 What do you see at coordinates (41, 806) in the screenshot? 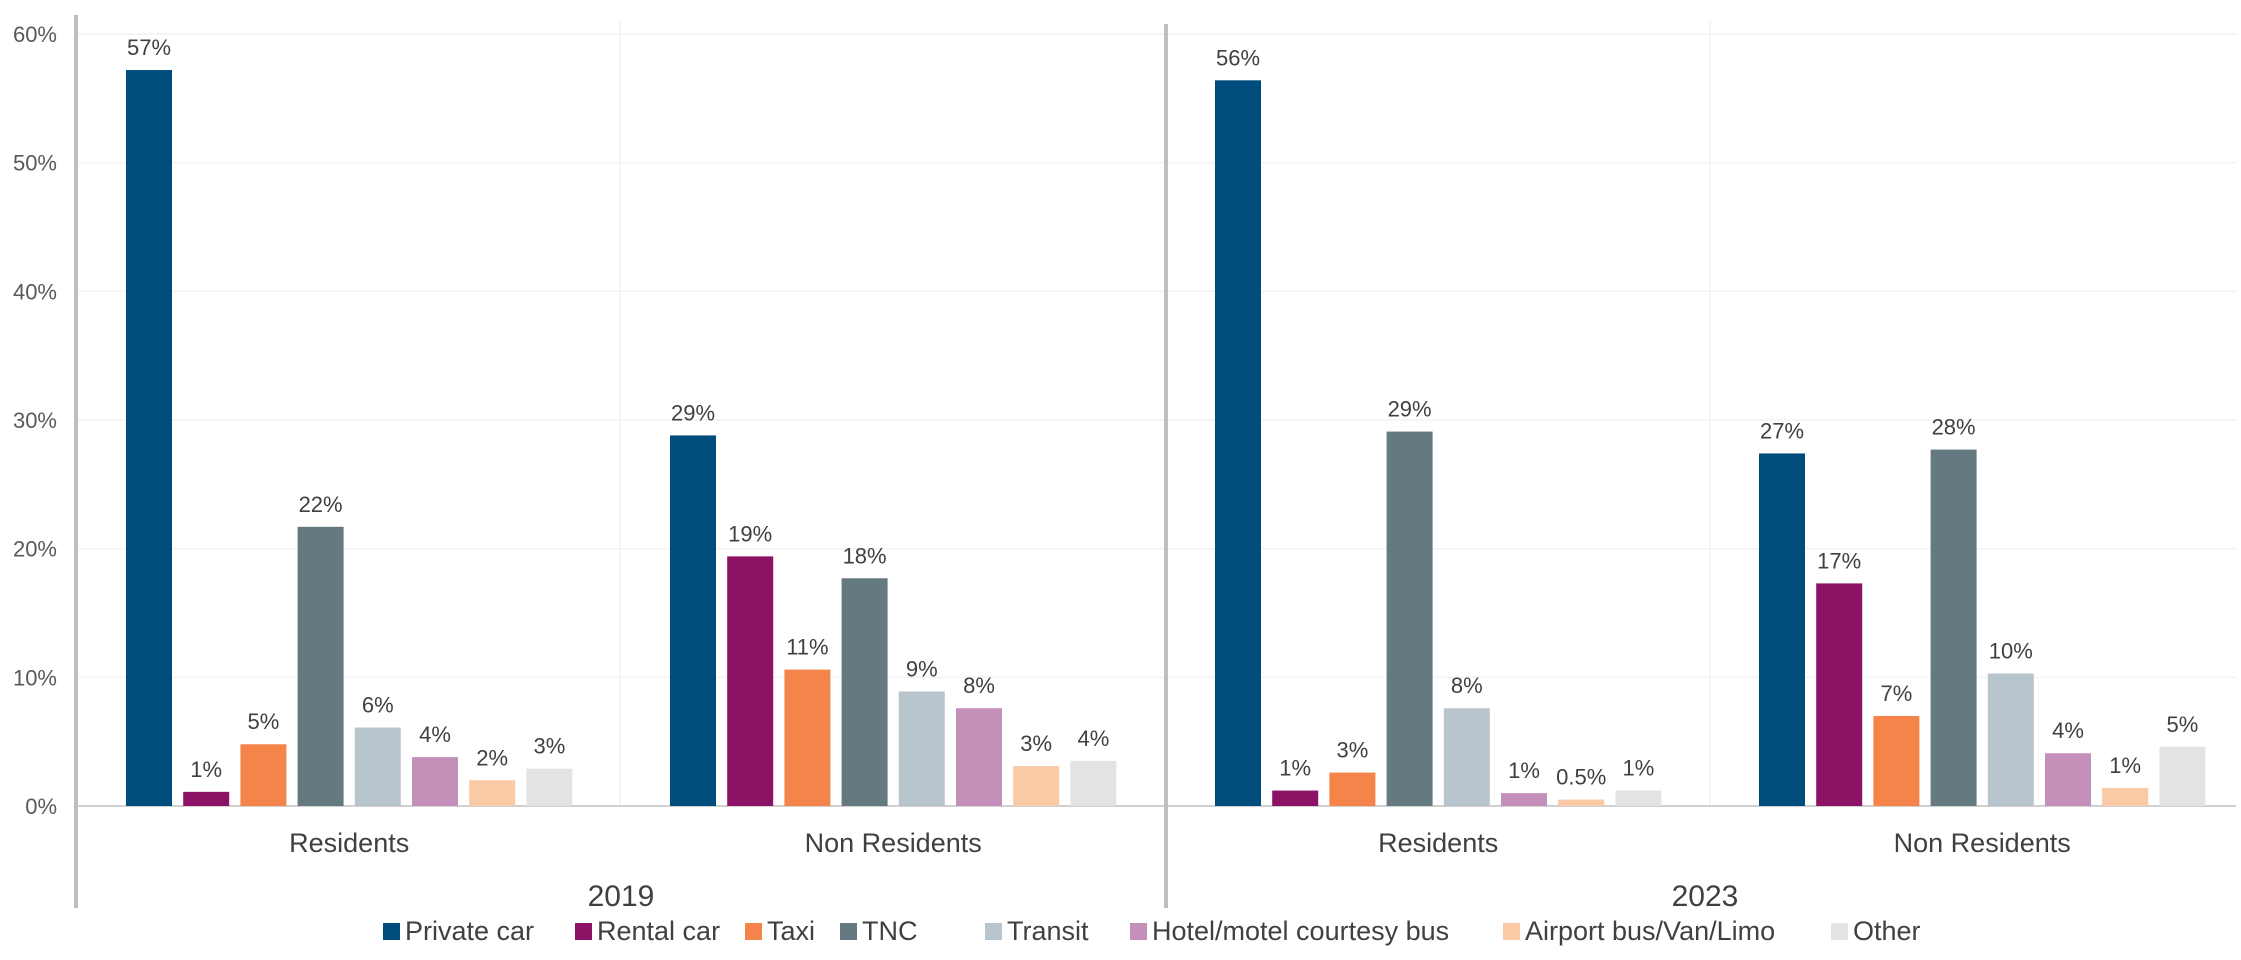
I see `y-tick-label: 0%` at bounding box center [41, 806].